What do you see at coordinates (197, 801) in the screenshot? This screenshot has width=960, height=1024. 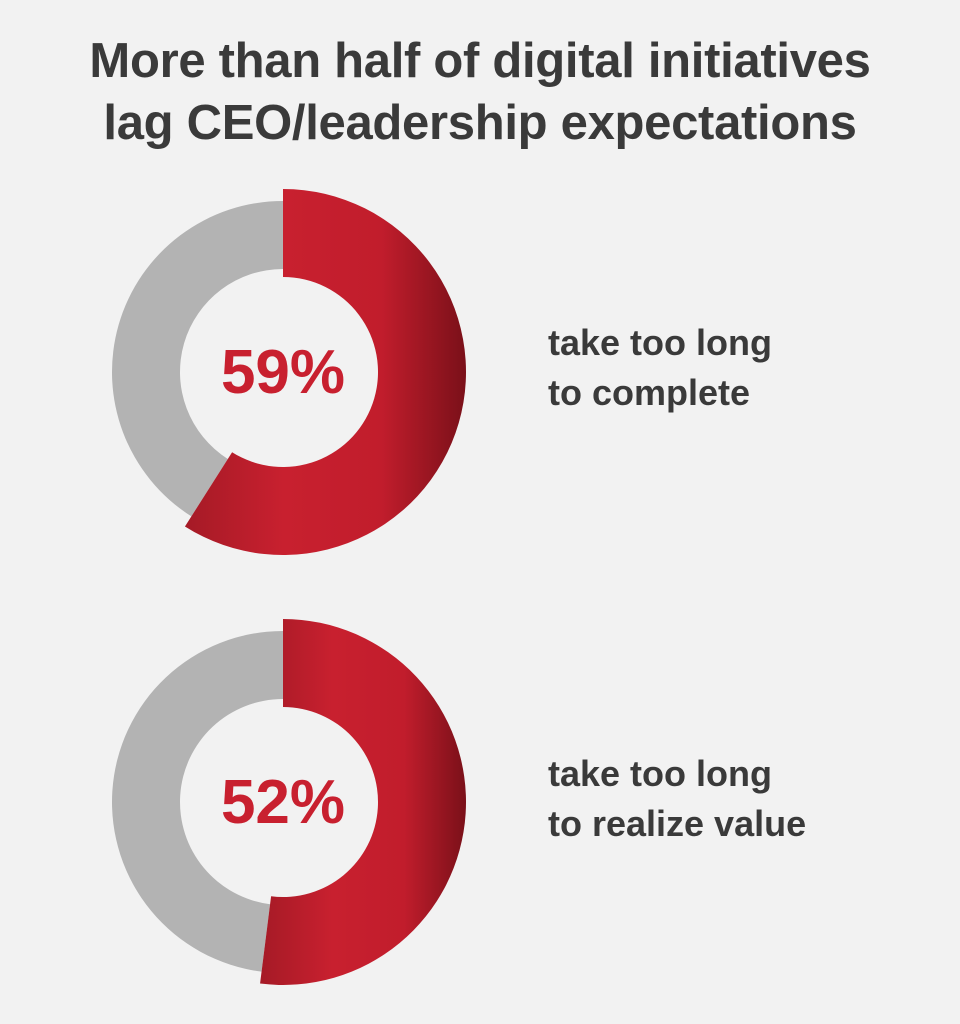 I see `donut-track-value` at bounding box center [197, 801].